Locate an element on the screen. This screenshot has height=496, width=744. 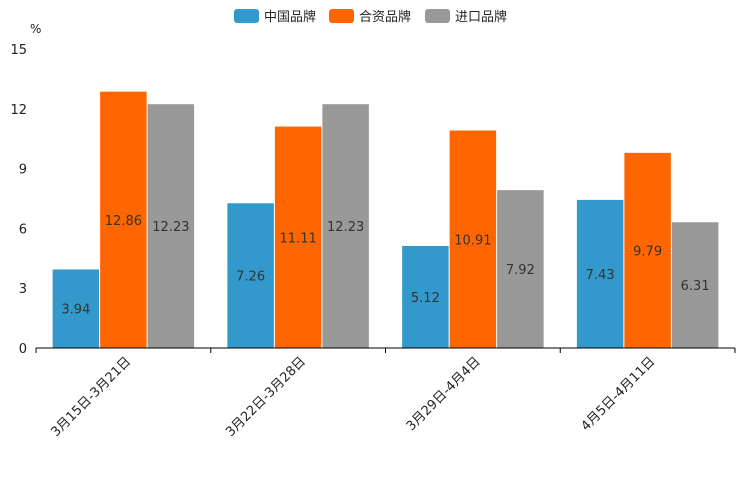
y-axis: 0 3 6 9 12 15 is located at coordinates (18, 200).